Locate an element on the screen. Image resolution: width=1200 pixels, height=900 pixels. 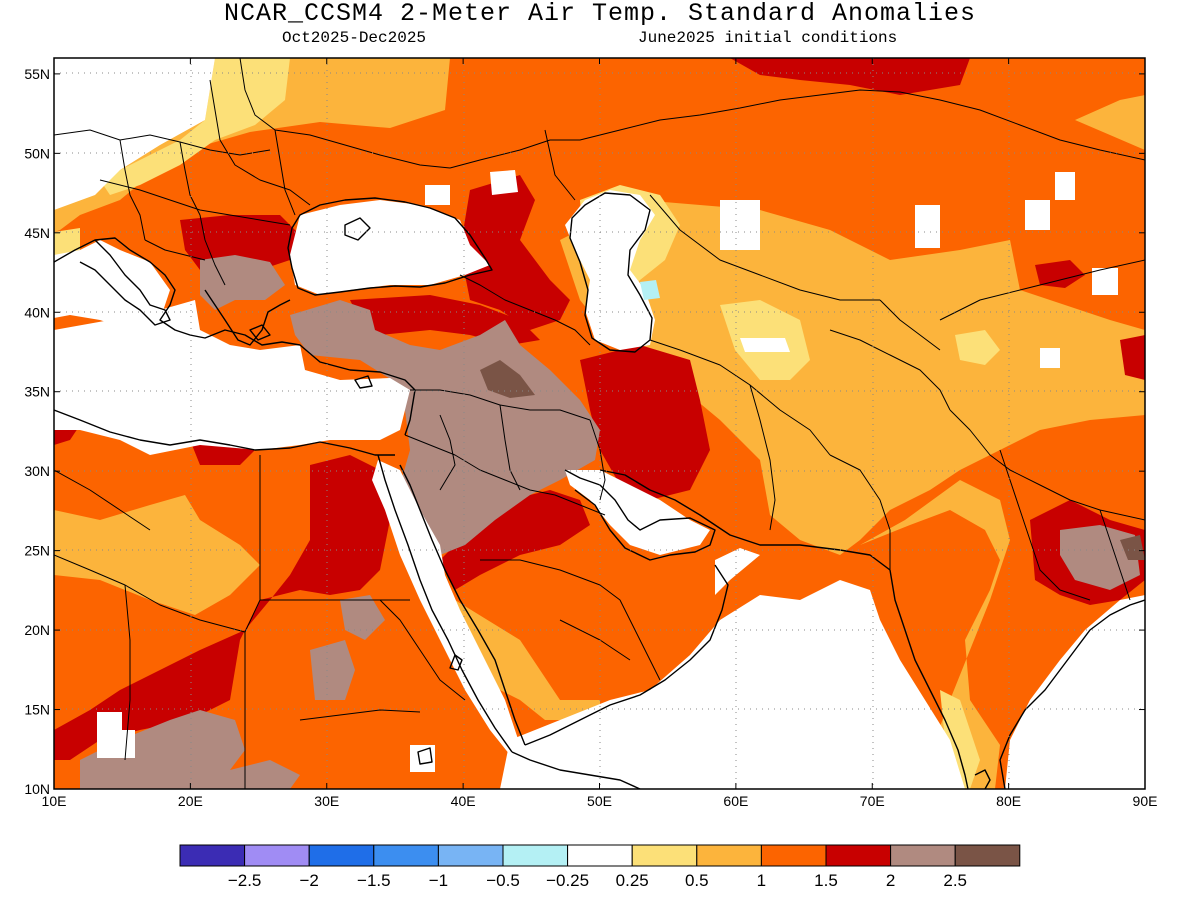
lon-tick-label: 40E is located at coordinates (463, 801).